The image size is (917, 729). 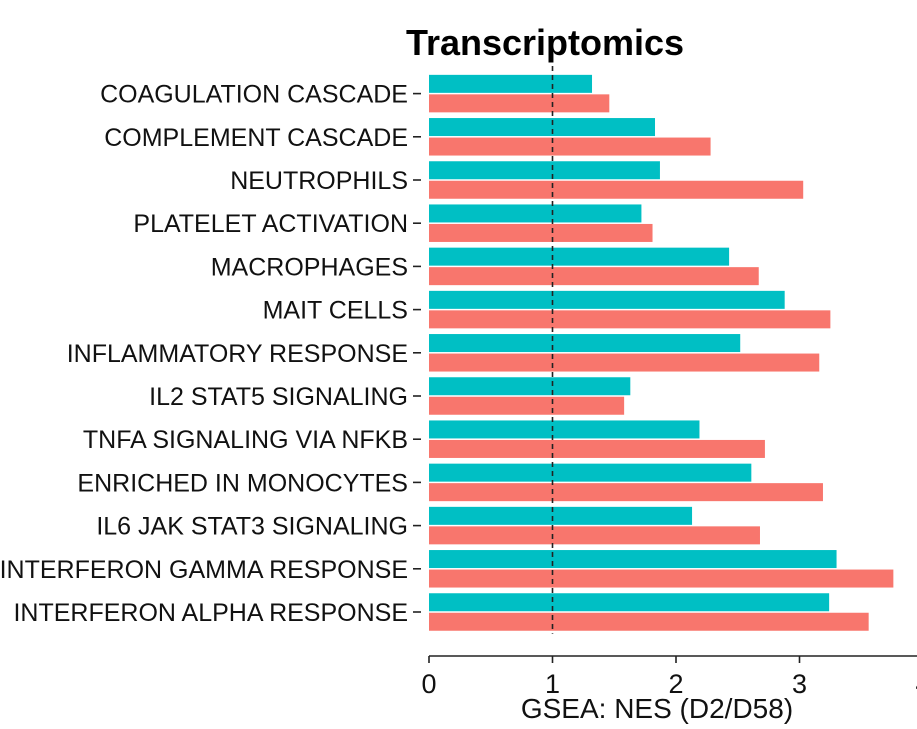 I want to click on x-tick-label: 2, so click(x=675, y=684).